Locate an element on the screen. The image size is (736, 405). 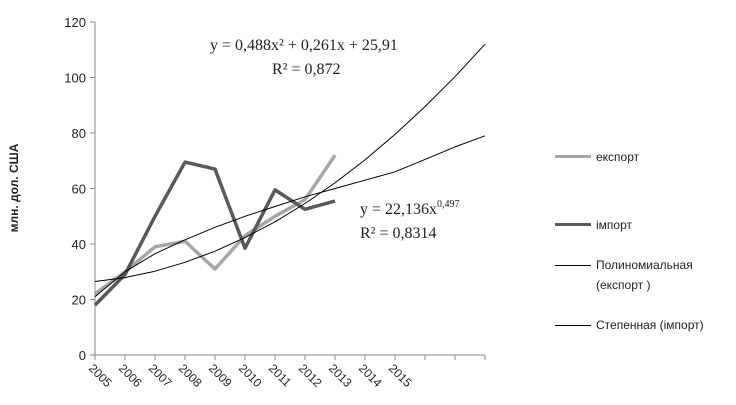
annotation-sup: 0,497 is located at coordinates (448, 204).